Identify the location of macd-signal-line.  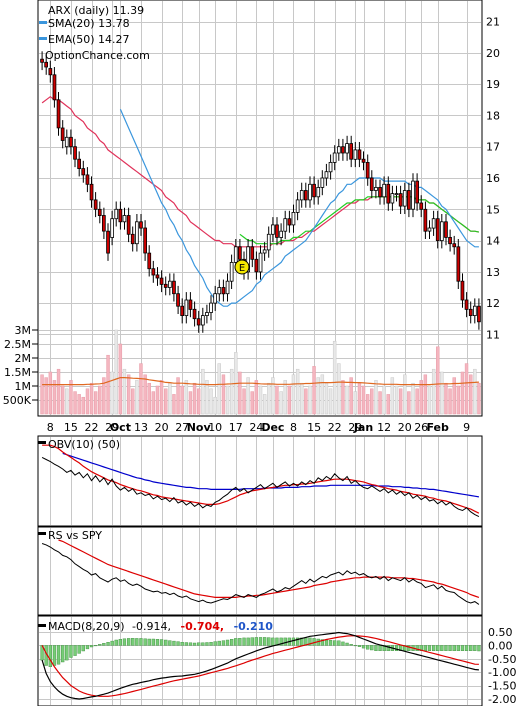
(260, 666).